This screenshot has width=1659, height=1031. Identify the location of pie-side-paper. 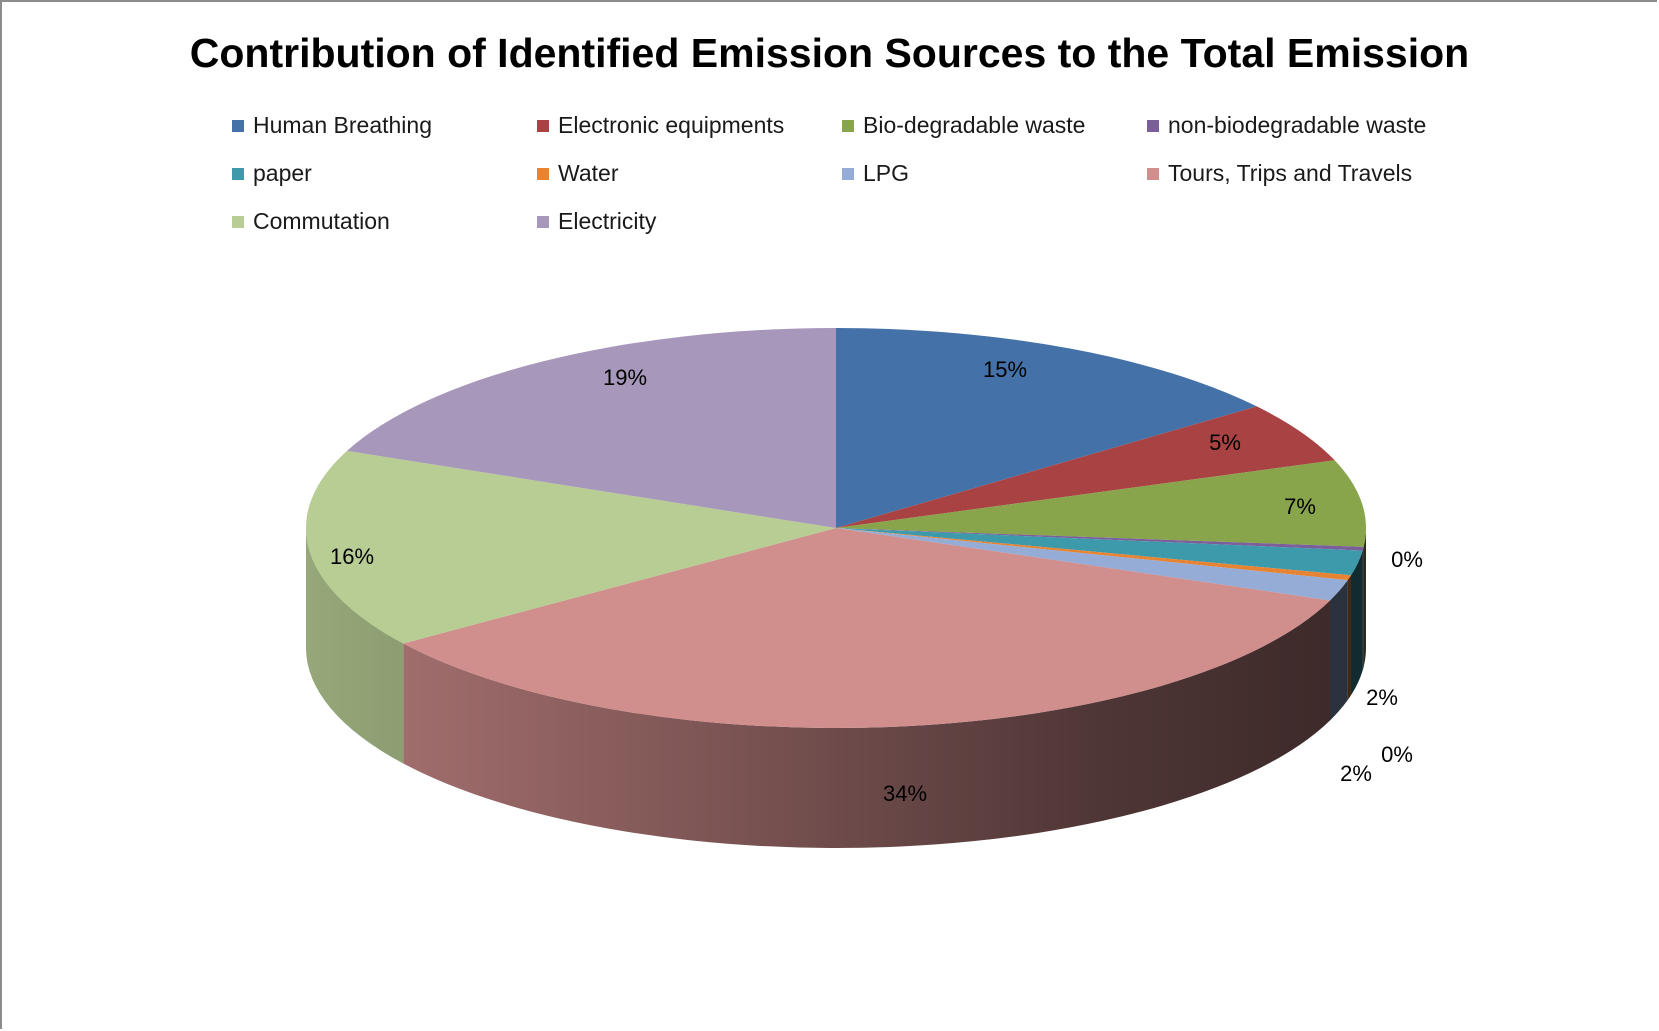
(1356, 623).